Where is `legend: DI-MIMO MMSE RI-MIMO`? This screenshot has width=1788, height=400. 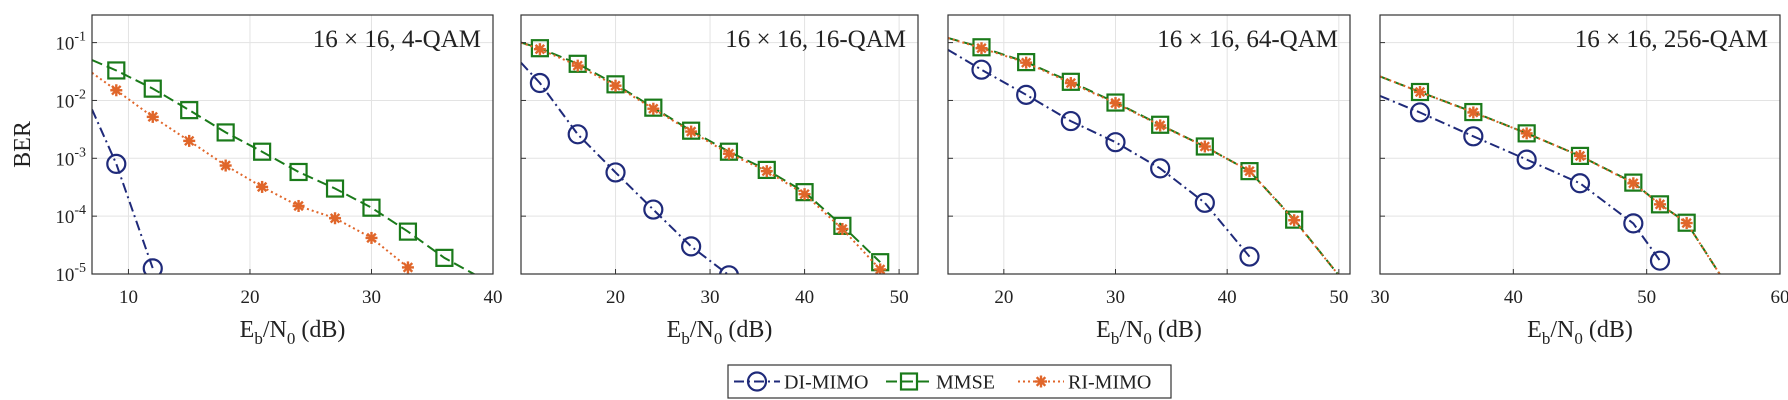 legend: DI-MIMO MMSE RI-MIMO is located at coordinates (949, 381).